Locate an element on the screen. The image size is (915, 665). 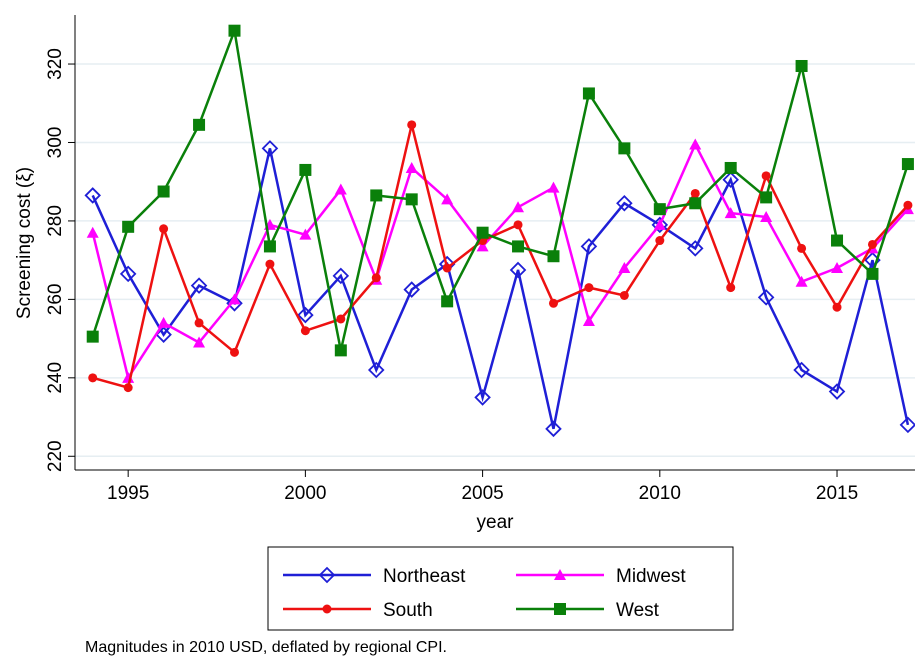
x-tick-label: 2015 is located at coordinates (837, 493).